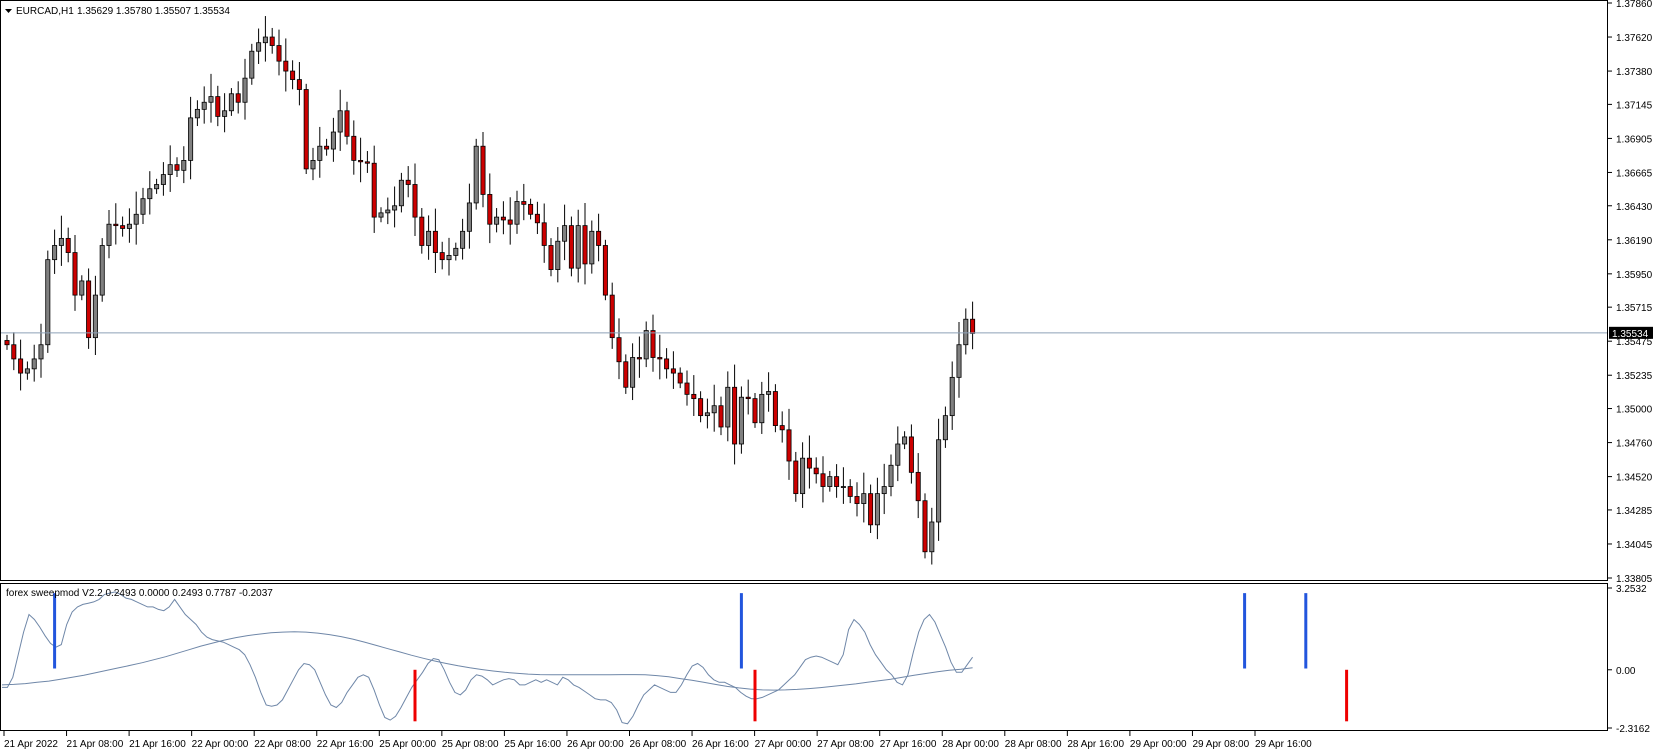 The height and width of the screenshot is (752, 1653). I want to click on y-tick-label: 1.34520, so click(1634, 478).